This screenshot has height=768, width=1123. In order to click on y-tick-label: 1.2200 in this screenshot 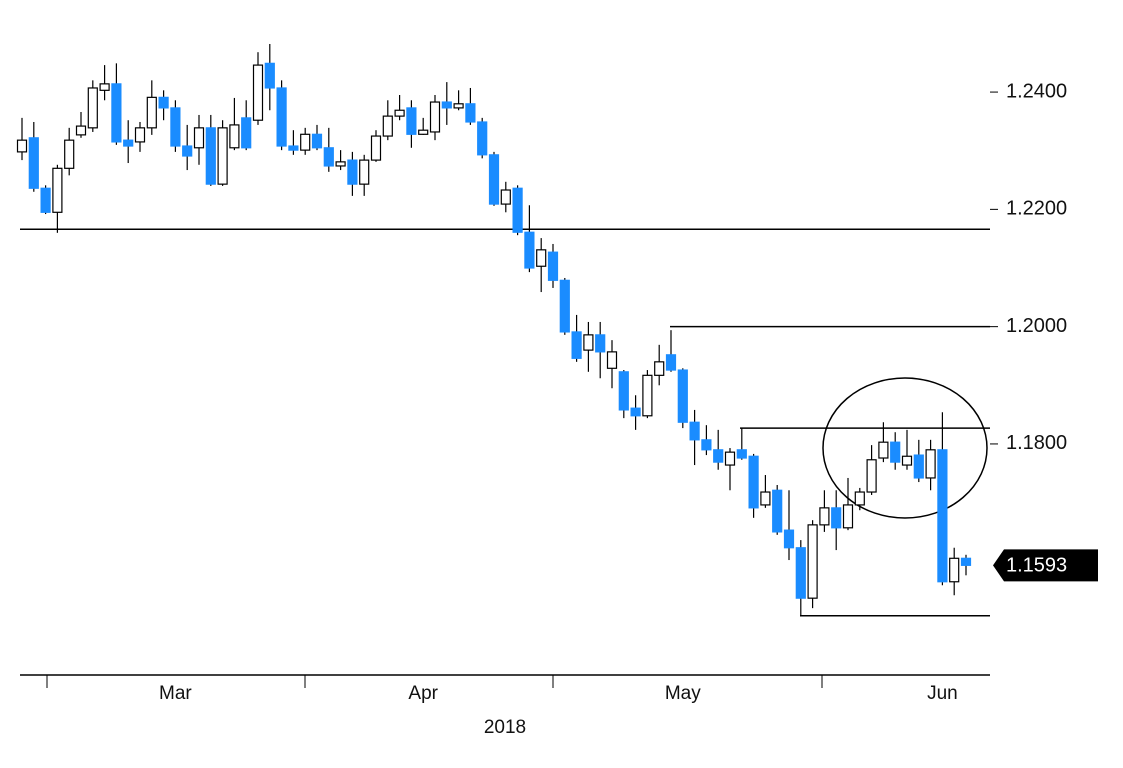, I will do `click(1036, 209)`.